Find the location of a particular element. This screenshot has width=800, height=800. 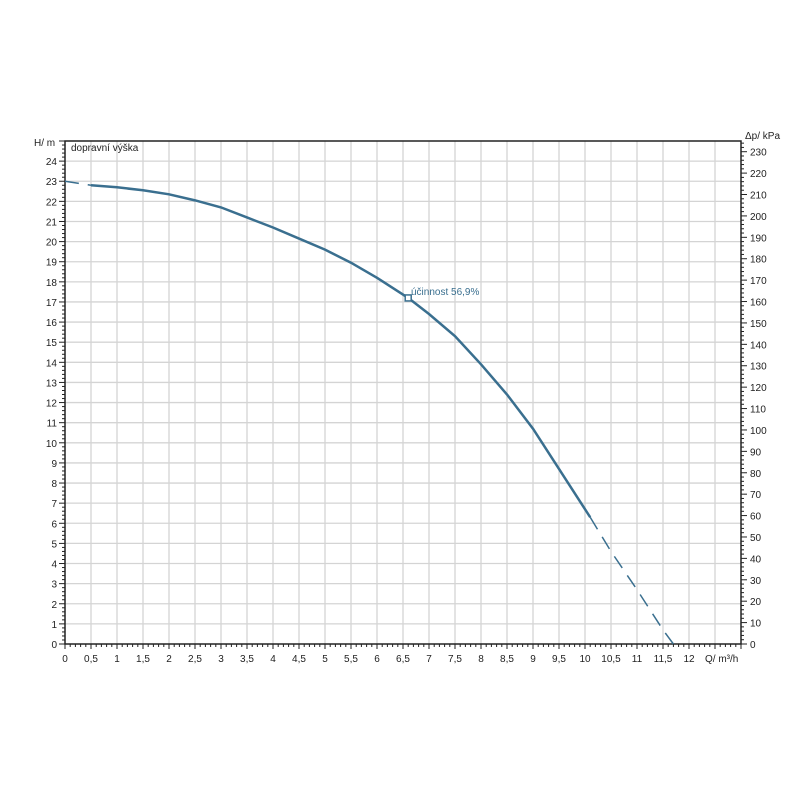

y2-tick-label: 40 is located at coordinates (756, 559).